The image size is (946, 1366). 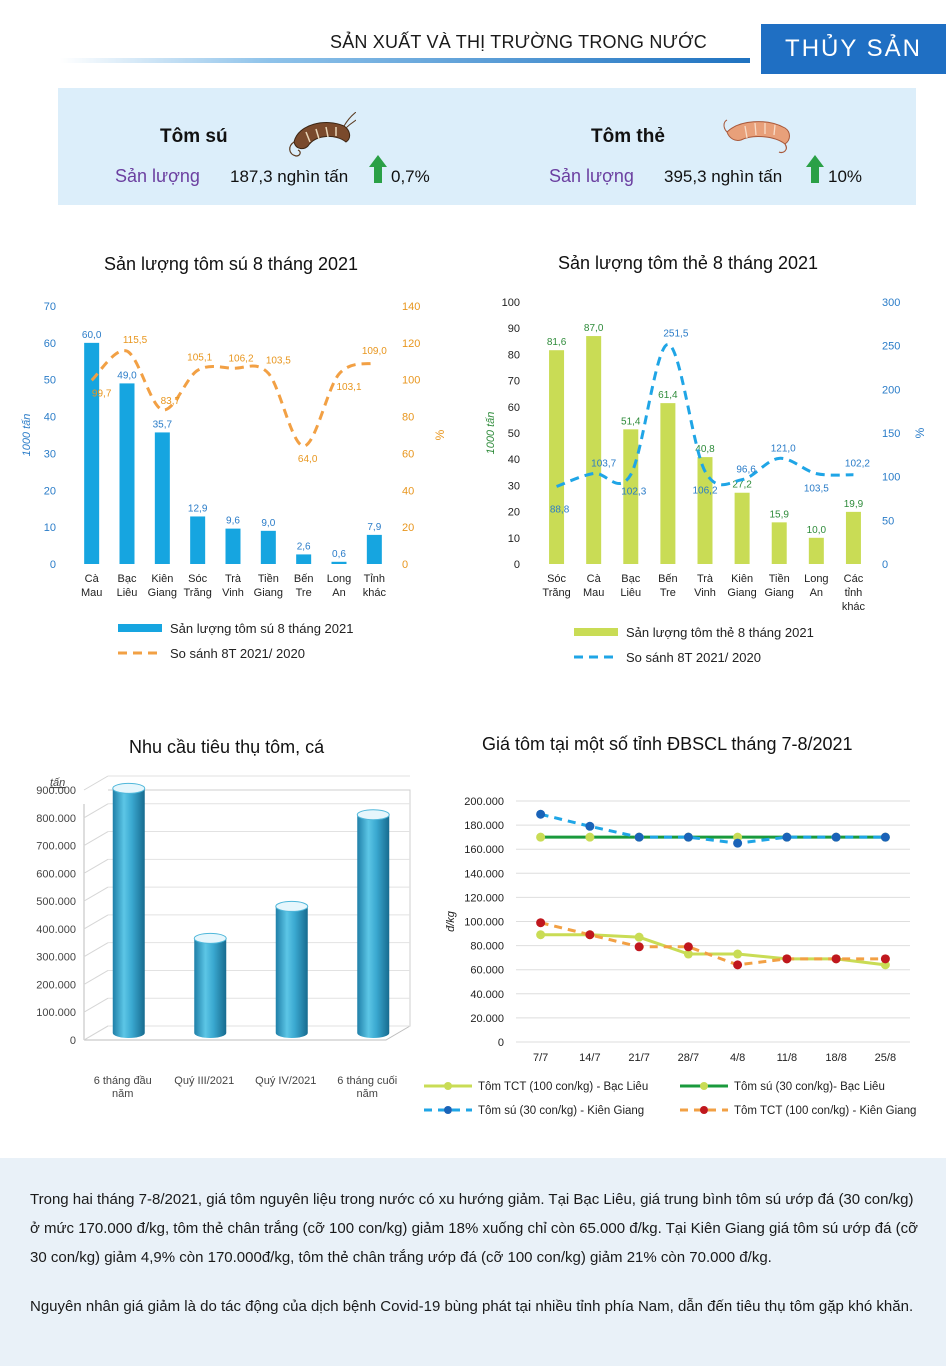 What do you see at coordinates (367, 1081) in the screenshot?
I see `x-tick-label: 6 tháng cuối` at bounding box center [367, 1081].